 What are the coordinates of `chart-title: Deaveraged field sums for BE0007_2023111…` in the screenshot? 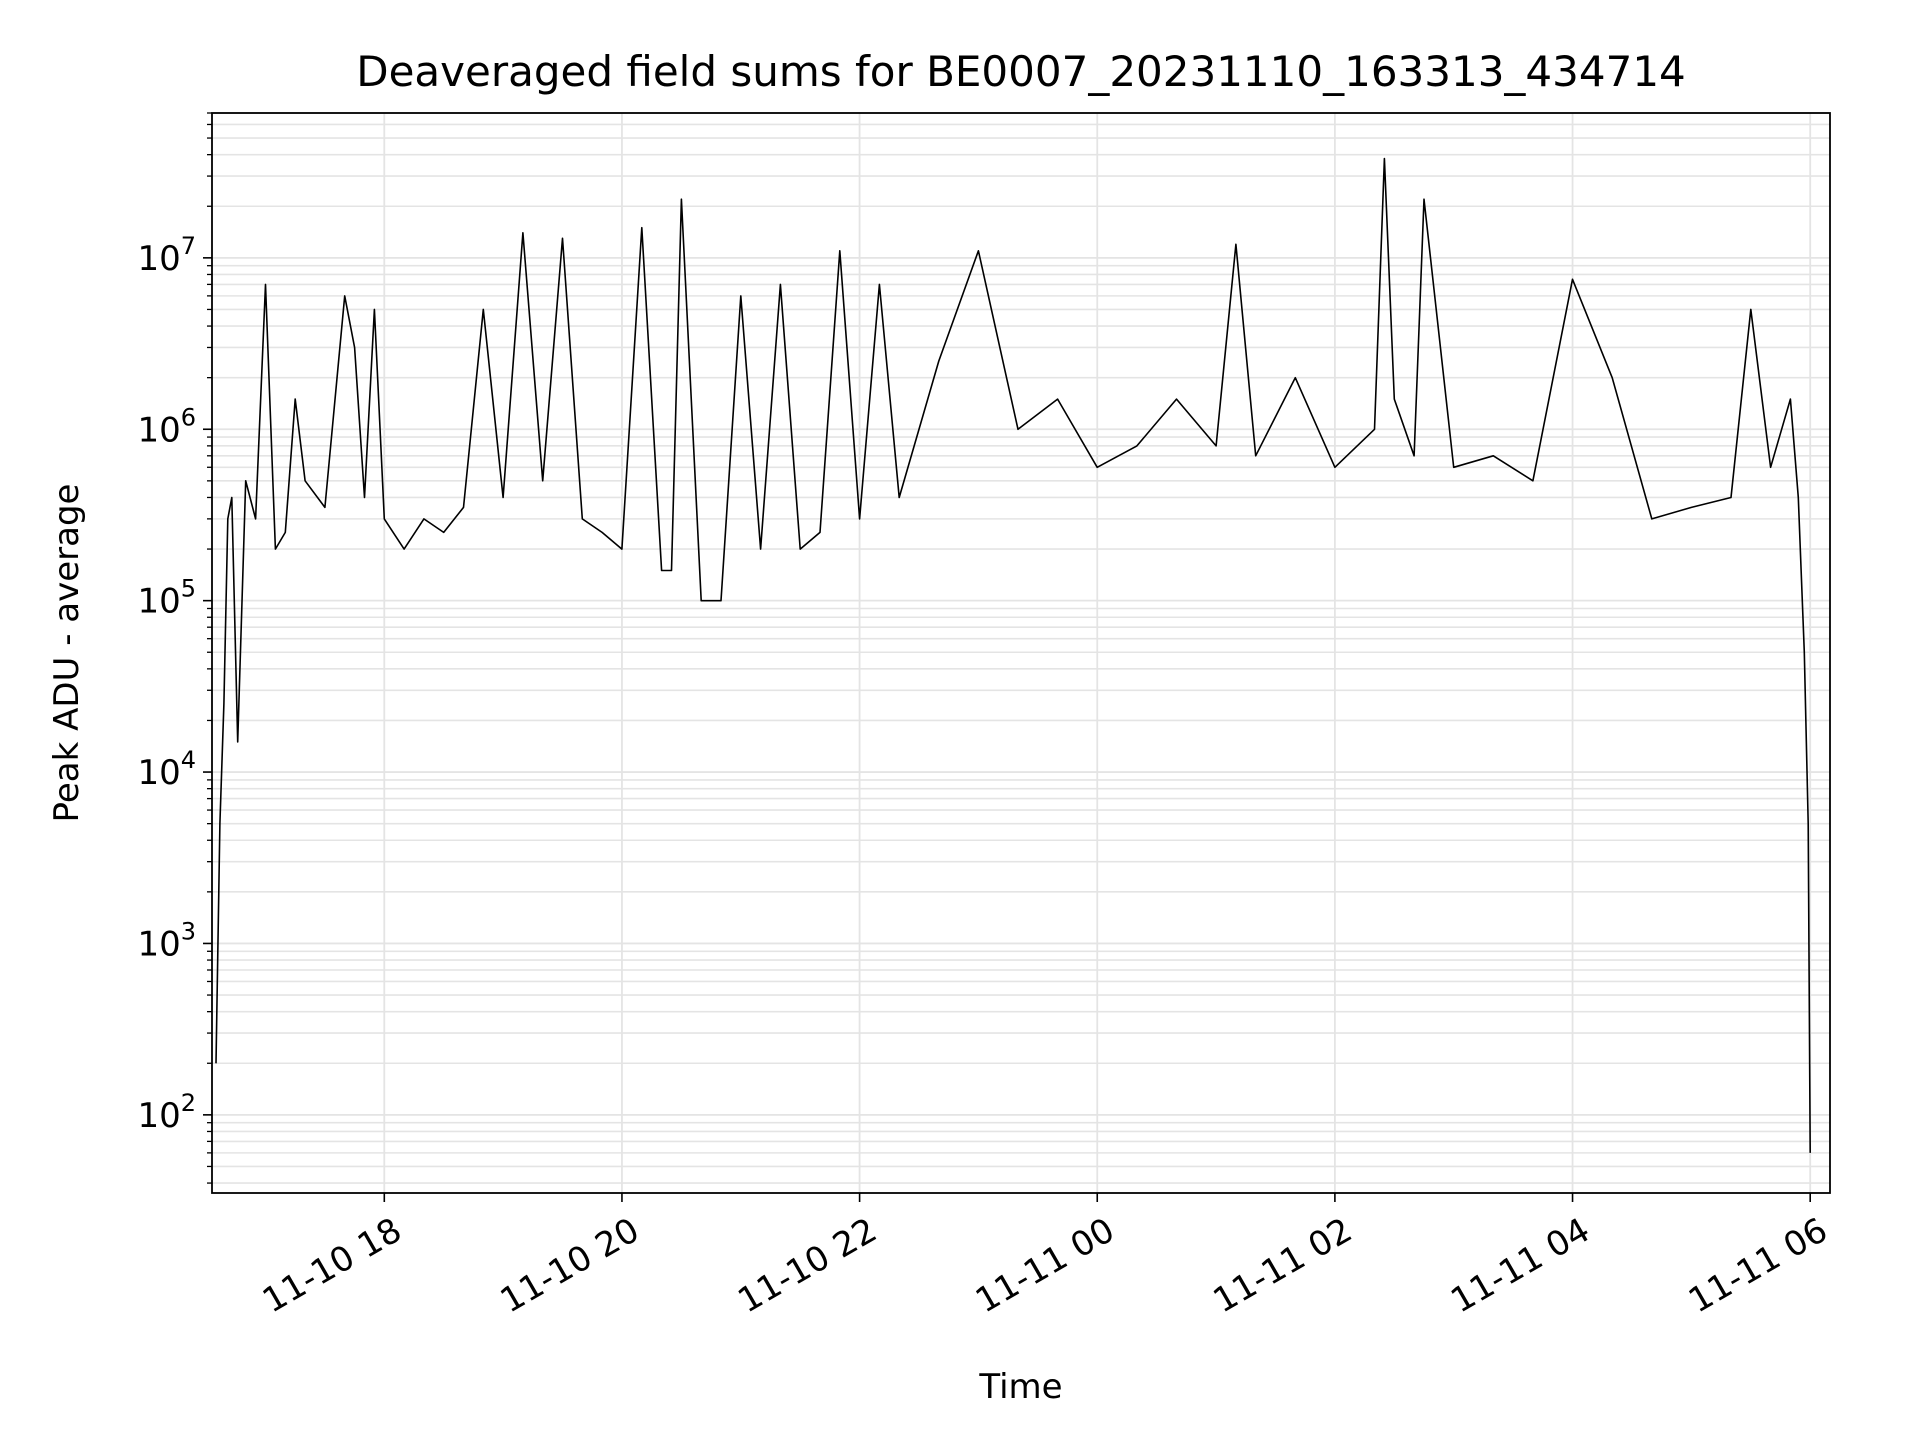 It's located at (1021, 71).